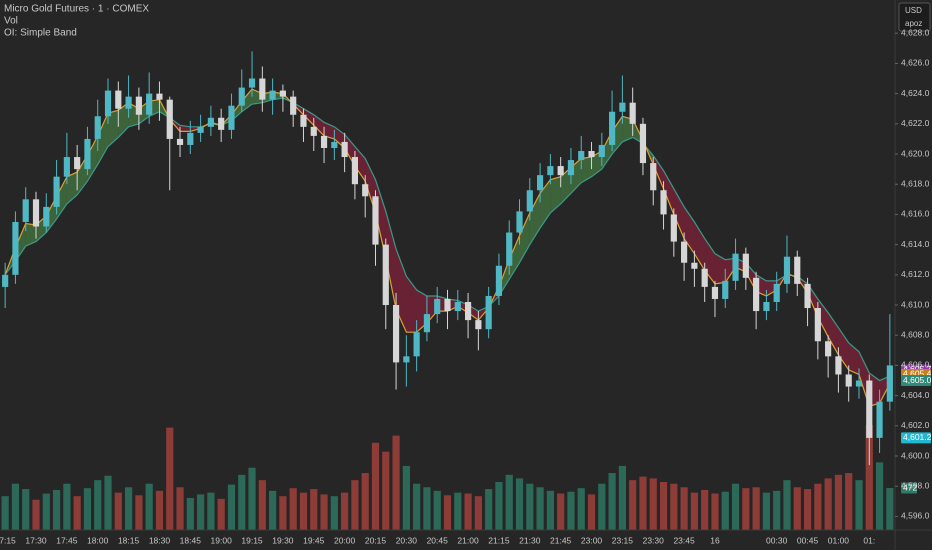 The image size is (932, 550). I want to click on indicator-label: OI: Simple Band, so click(40, 33).